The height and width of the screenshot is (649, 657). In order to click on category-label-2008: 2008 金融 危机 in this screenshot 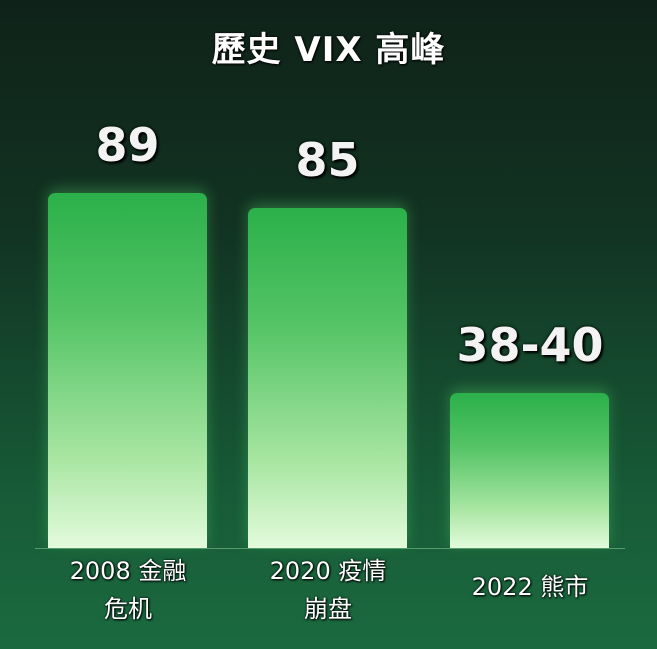, I will do `click(128, 590)`.